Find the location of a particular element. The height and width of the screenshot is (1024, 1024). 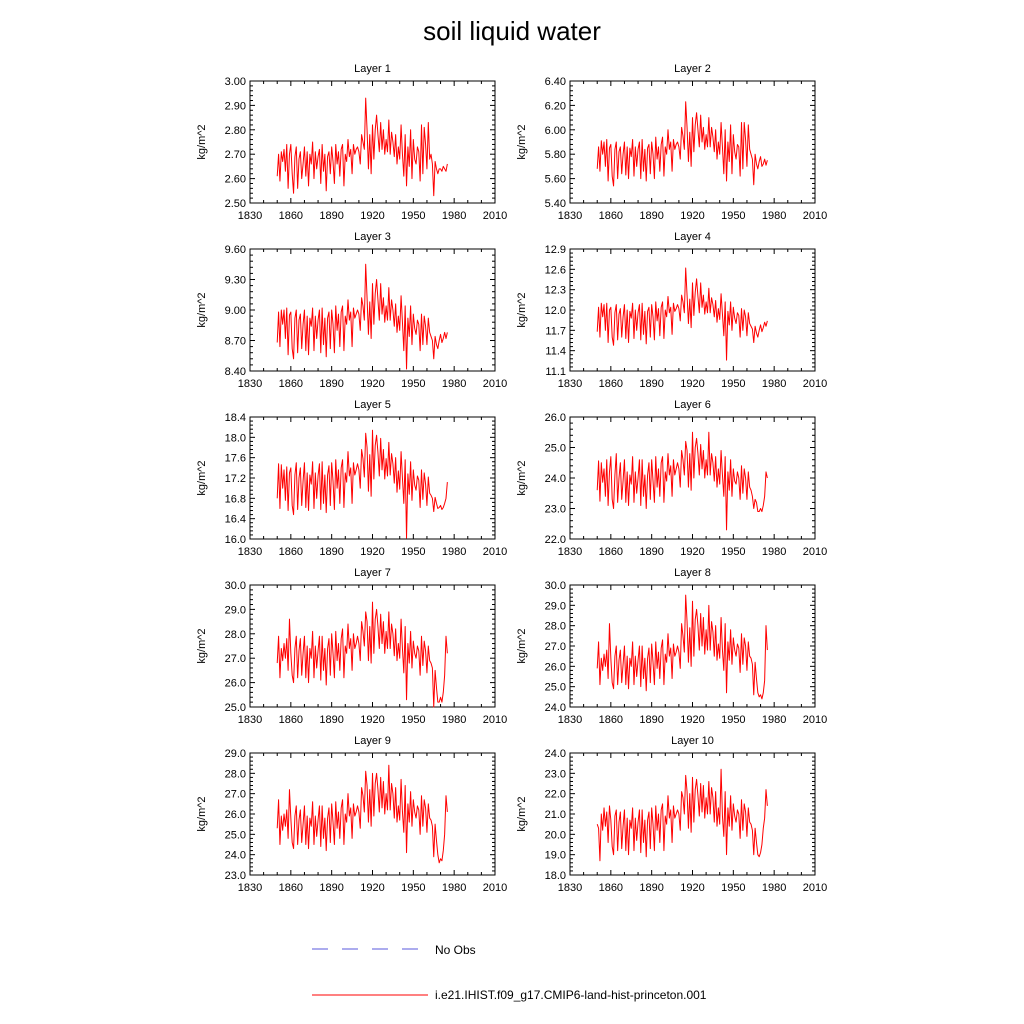

figure-title: soil liquid water is located at coordinates (512, 31).